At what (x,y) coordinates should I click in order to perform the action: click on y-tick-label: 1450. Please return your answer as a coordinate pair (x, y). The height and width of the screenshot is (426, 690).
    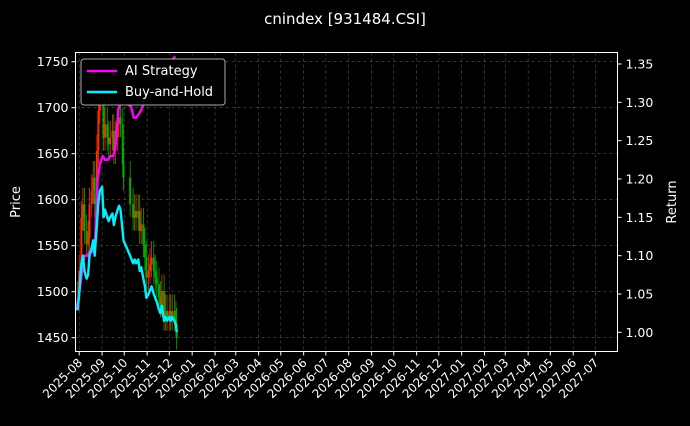
    Looking at the image, I should click on (53, 337).